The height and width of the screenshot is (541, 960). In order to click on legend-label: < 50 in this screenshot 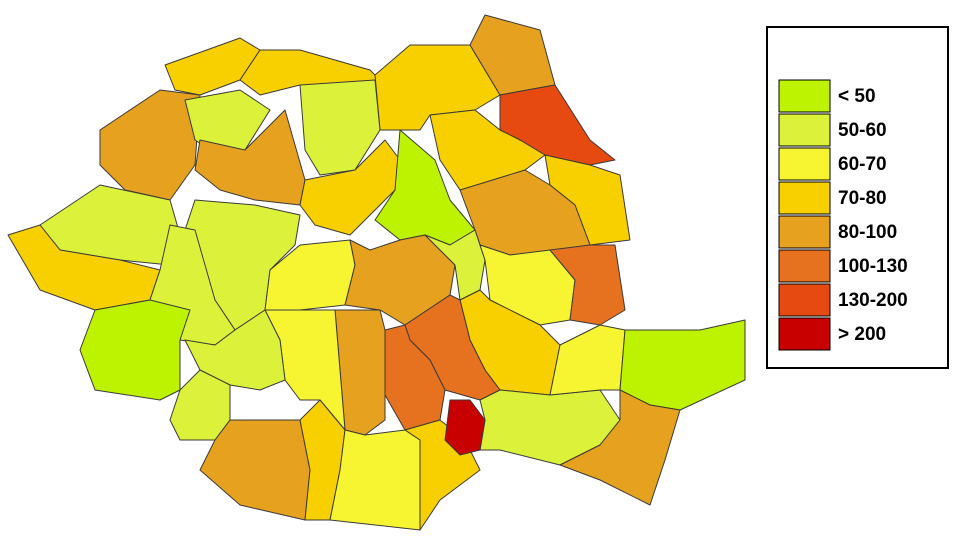, I will do `click(857, 96)`.